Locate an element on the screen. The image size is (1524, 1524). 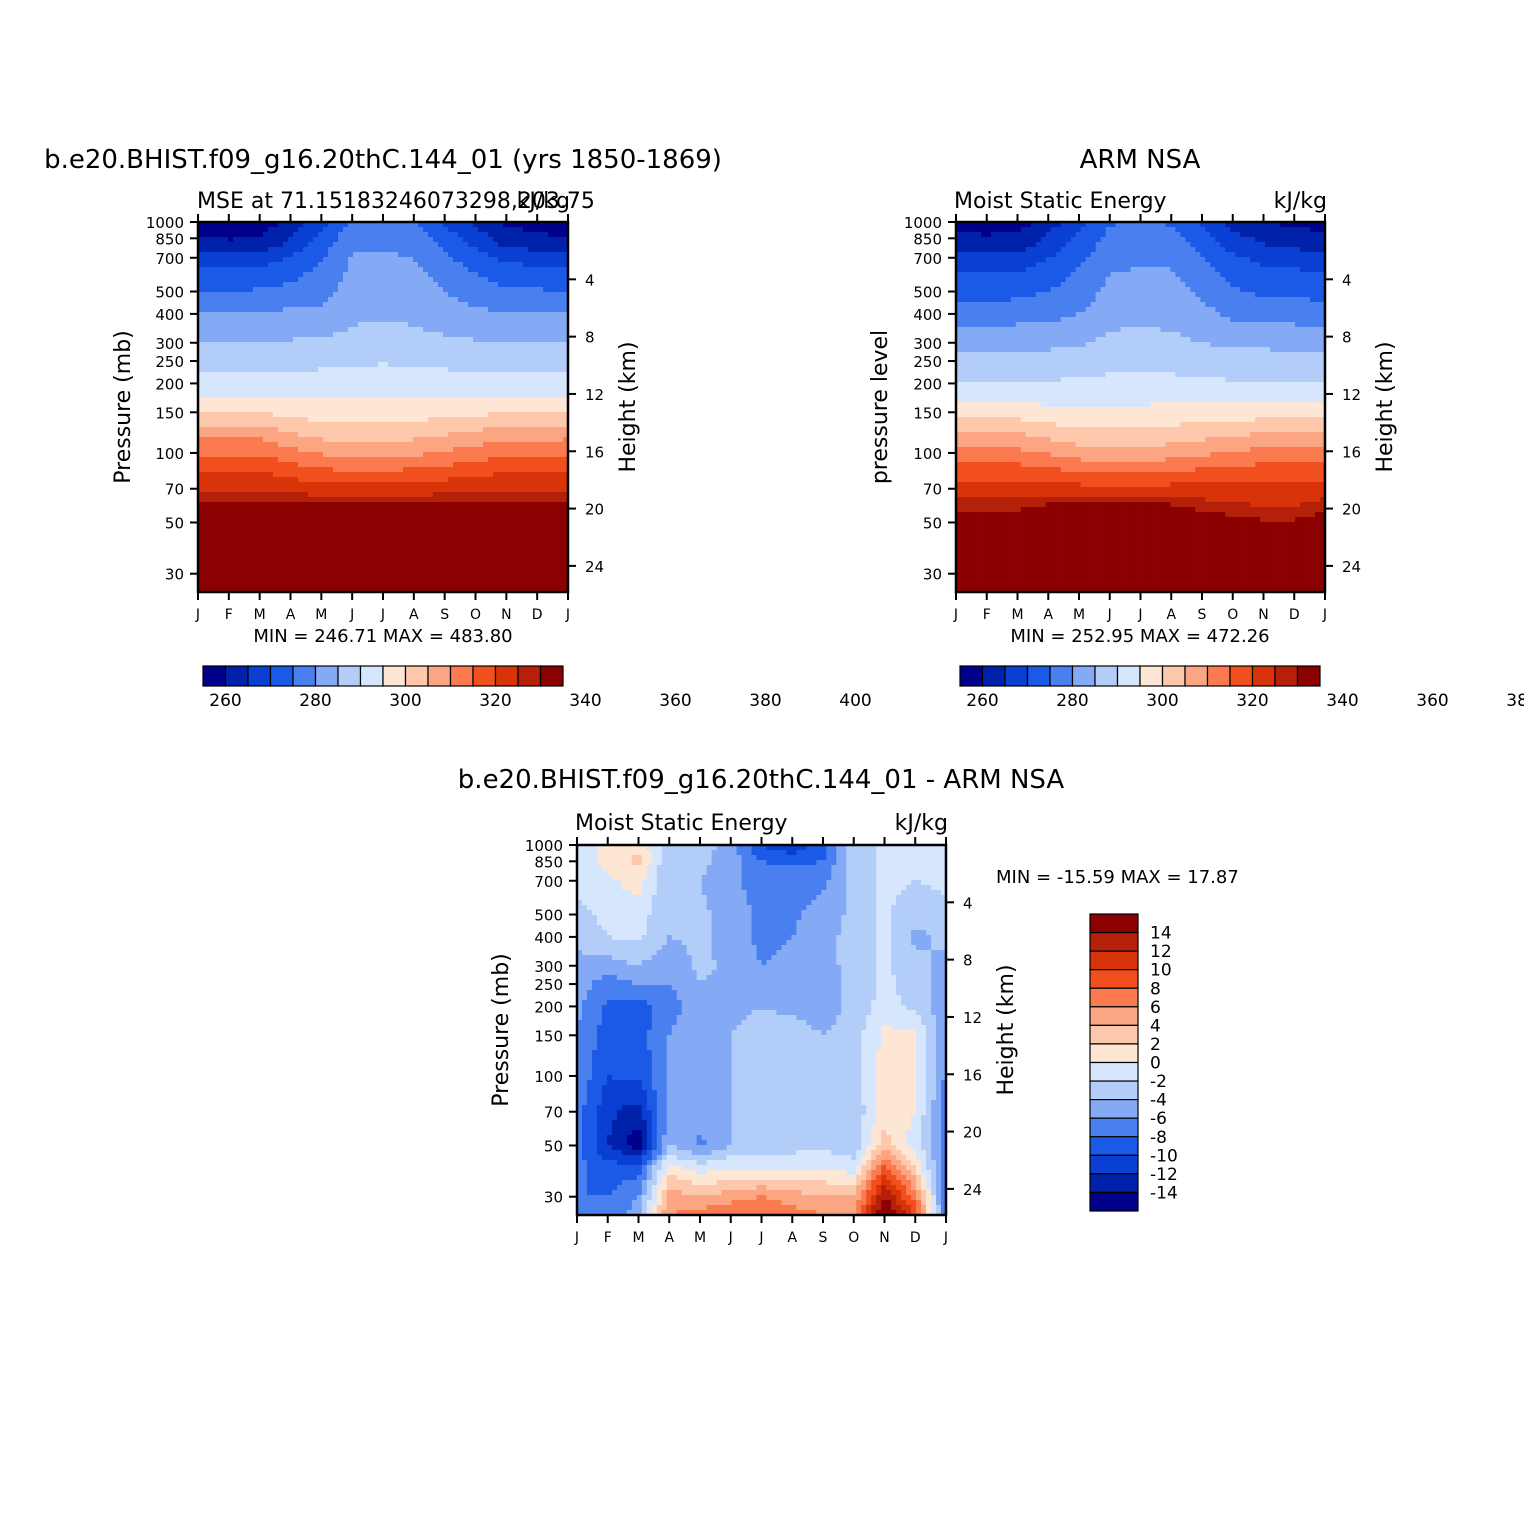
model-contour-field is located at coordinates (383, 407).